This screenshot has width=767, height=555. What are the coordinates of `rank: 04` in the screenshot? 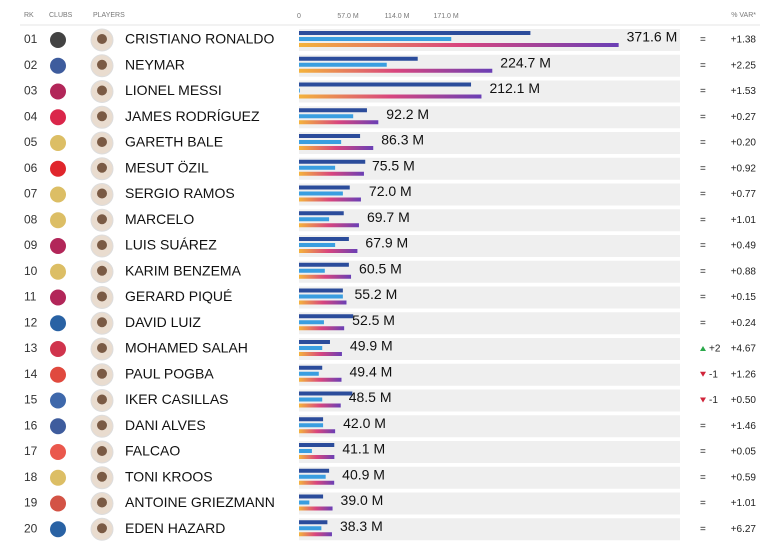 It's located at (31, 116).